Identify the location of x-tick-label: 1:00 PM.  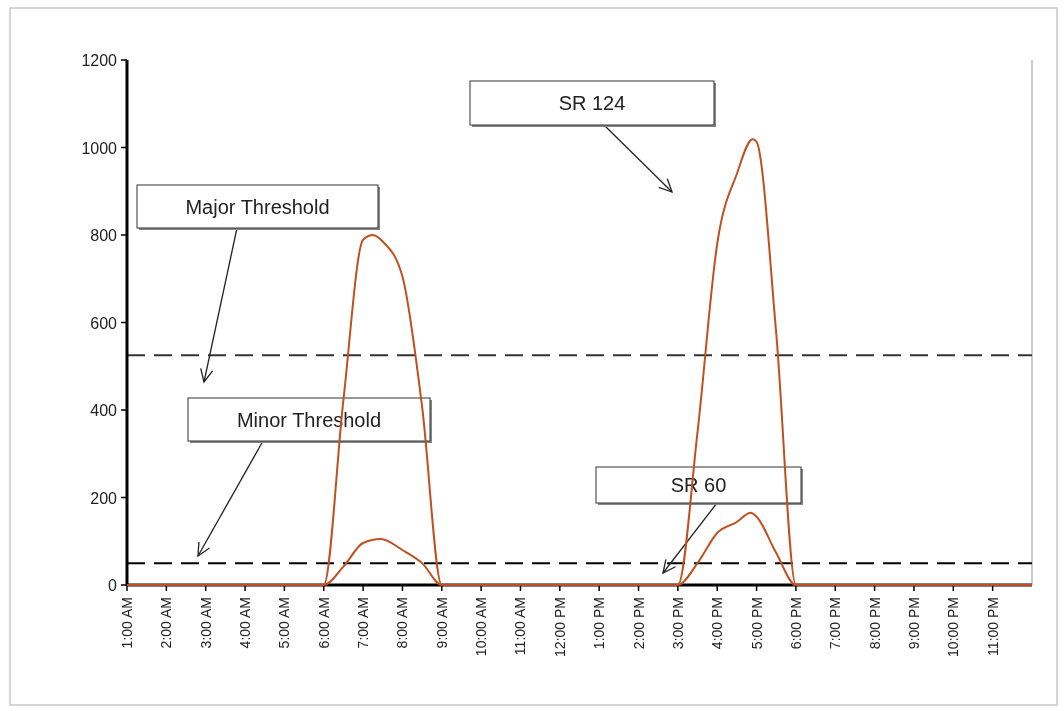
(599, 623).